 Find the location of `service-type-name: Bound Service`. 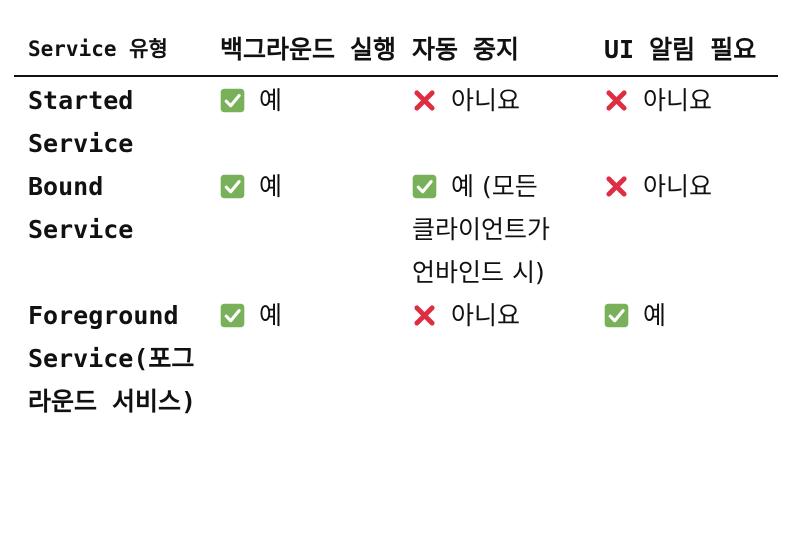

service-type-name: Bound Service is located at coordinates (81, 208).